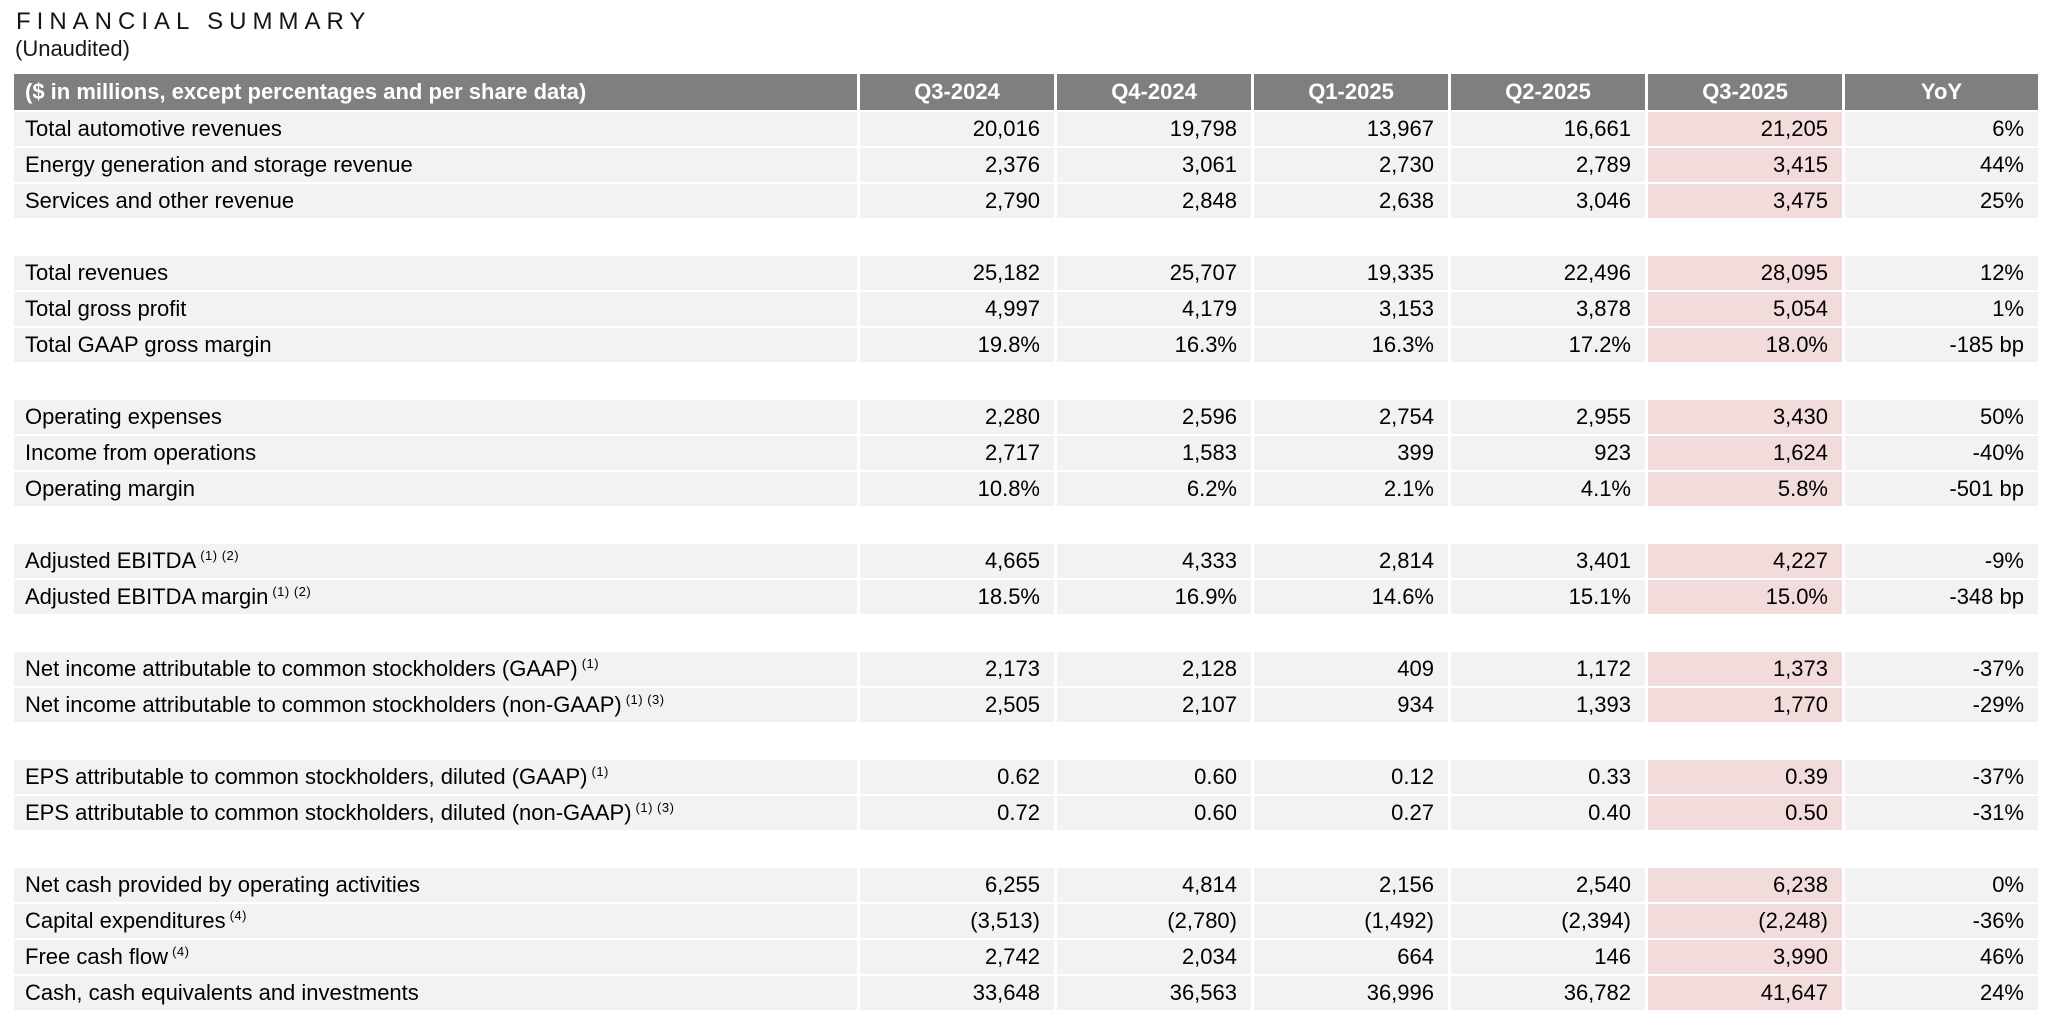 The width and height of the screenshot is (2048, 1034). What do you see at coordinates (1155, 706) in the screenshot?
I see `value-cell: 2,107` at bounding box center [1155, 706].